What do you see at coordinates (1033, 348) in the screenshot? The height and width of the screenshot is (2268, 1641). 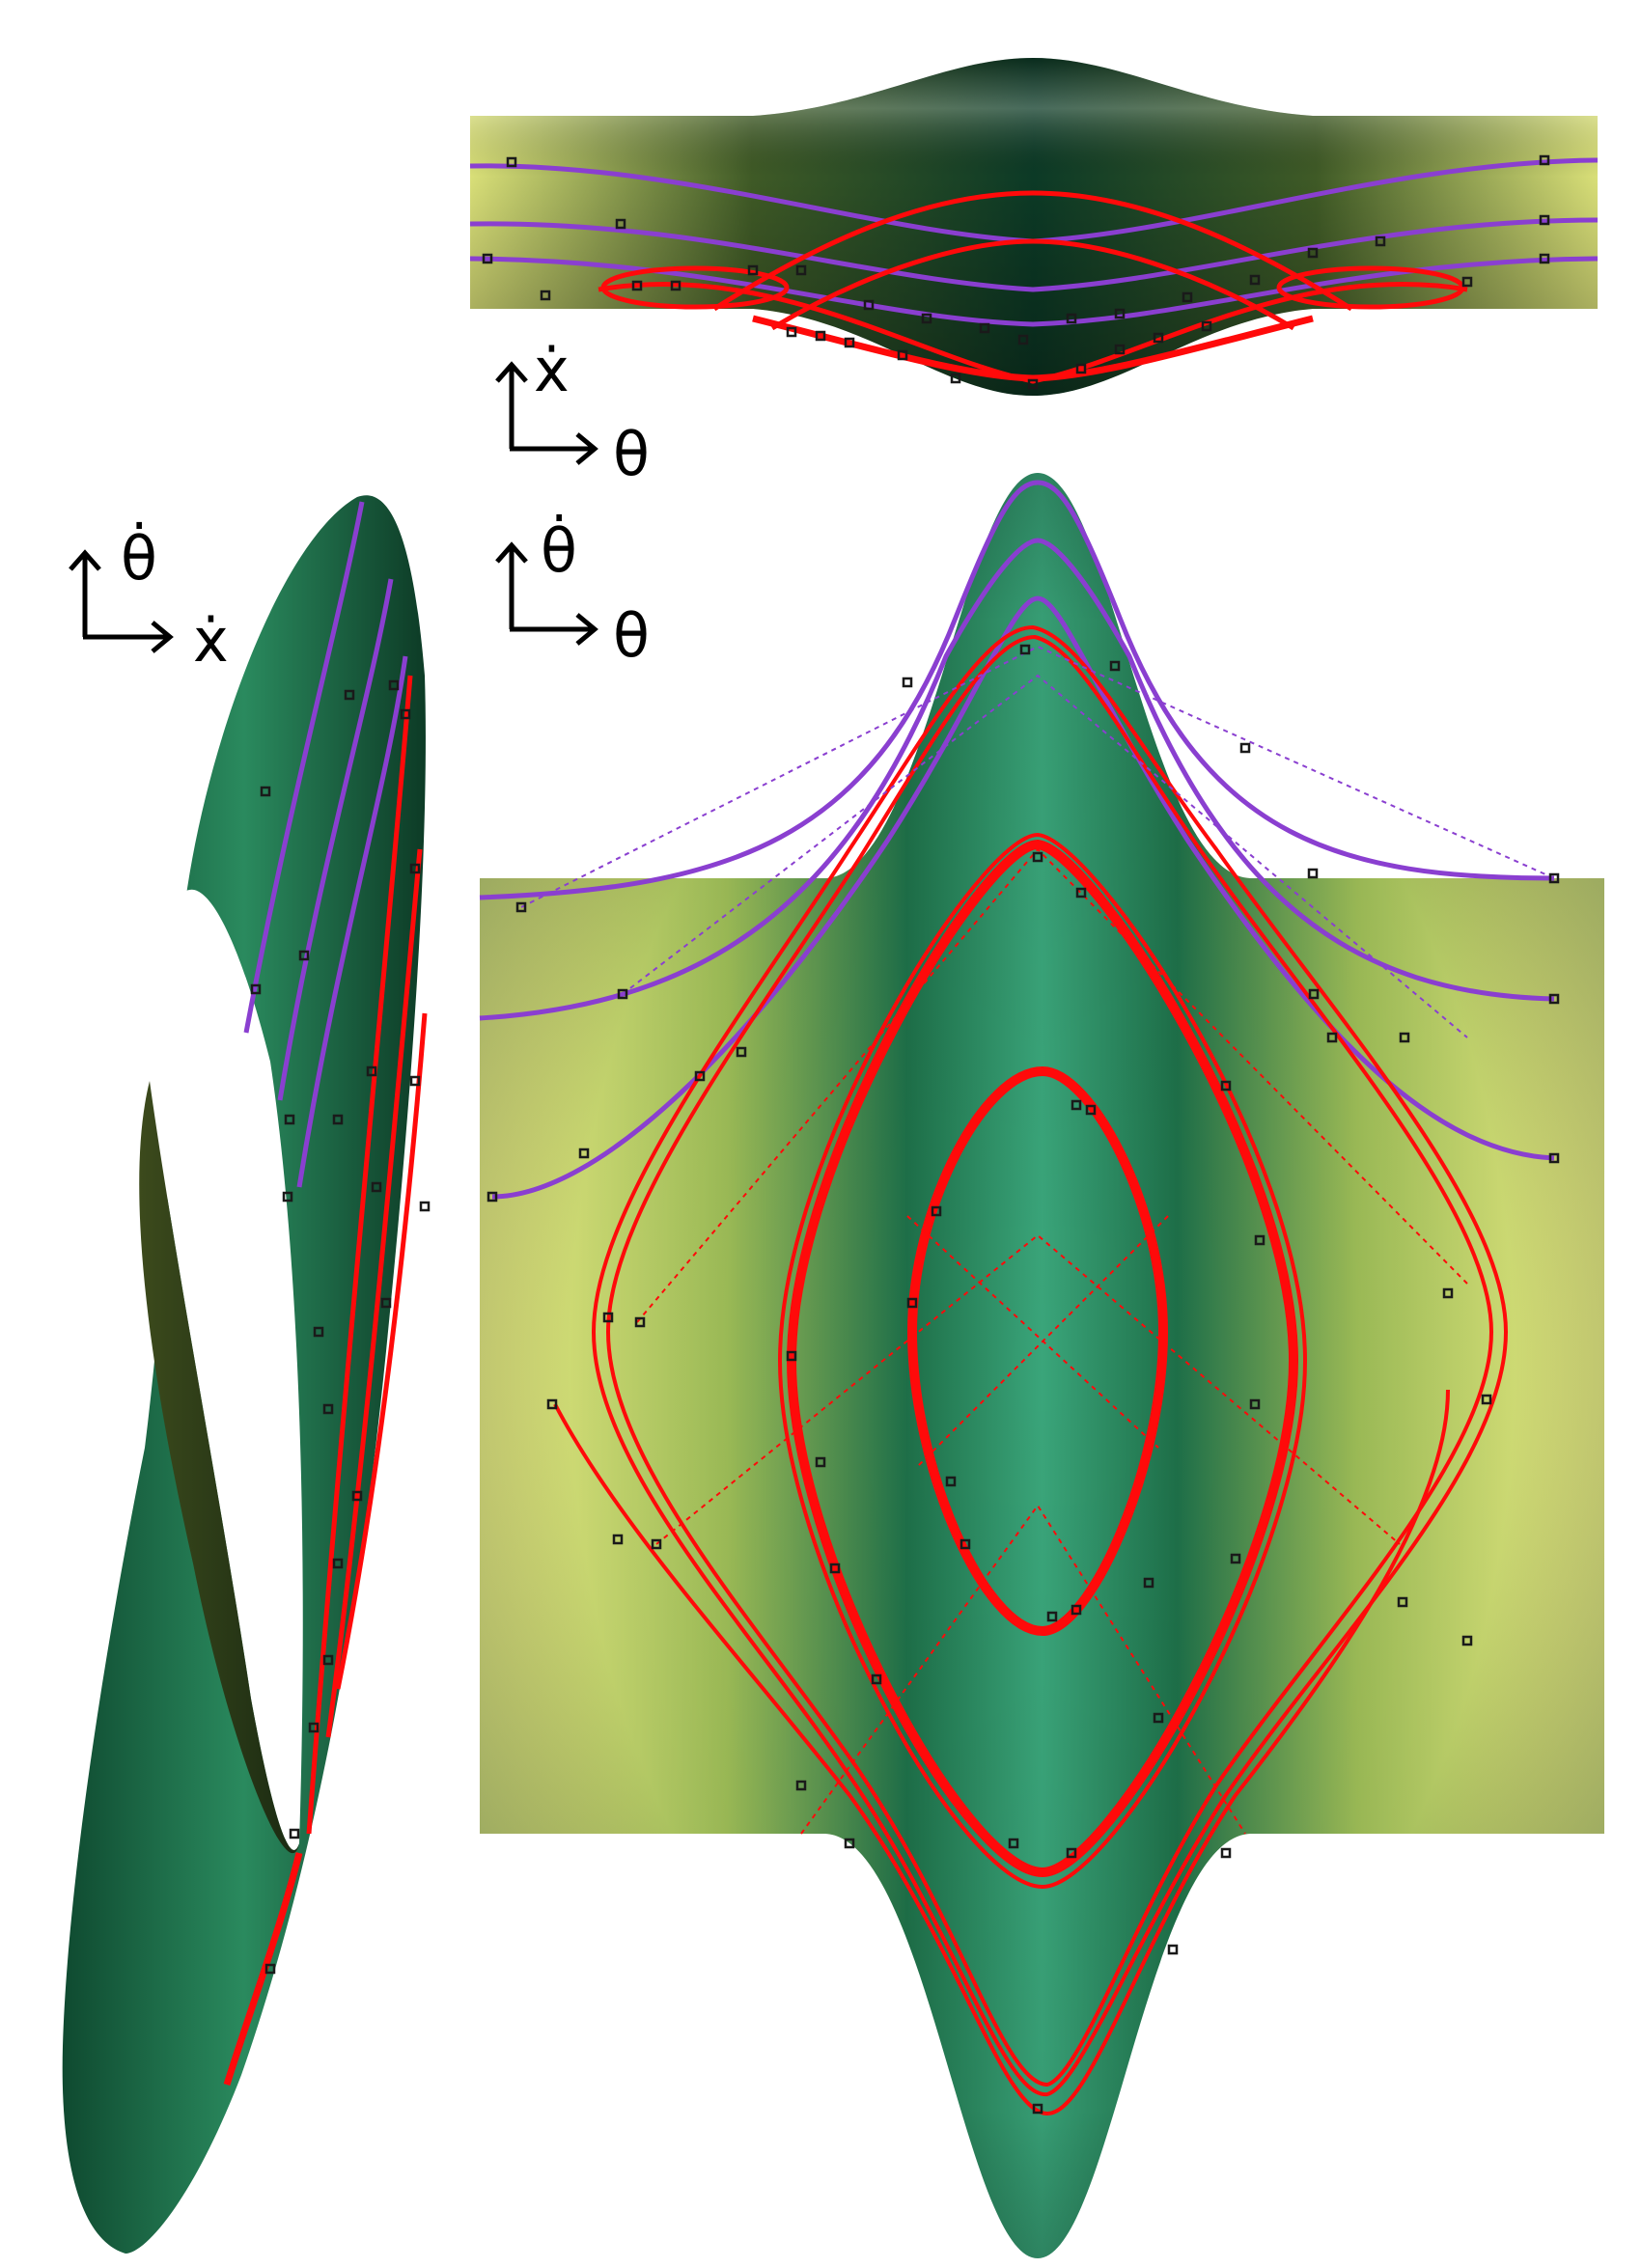 I see `top-red-bottom` at bounding box center [1033, 348].